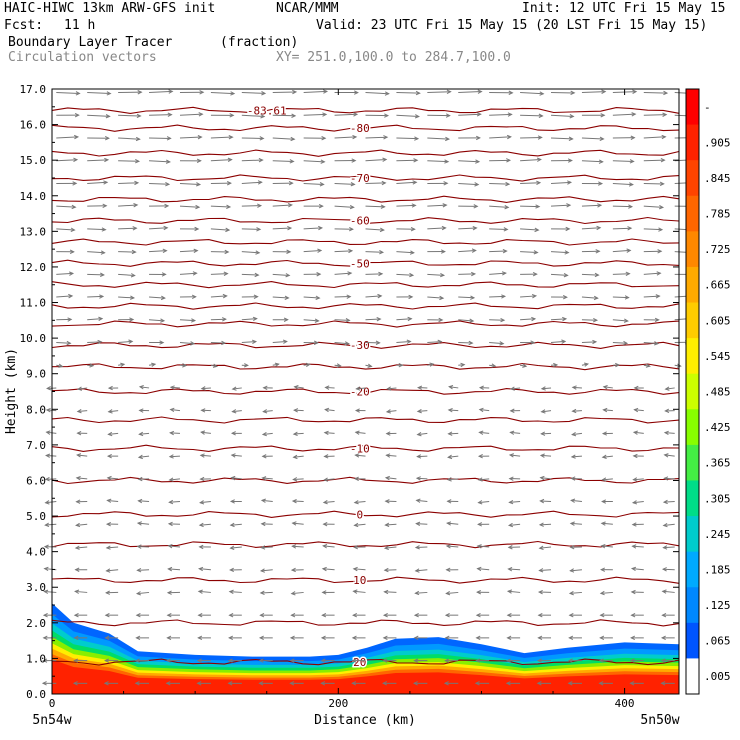 Image resolution: width=740 pixels, height=740 pixels. What do you see at coordinates (360, 345) in the screenshot?
I see `isotherm-label: -30` at bounding box center [360, 345].